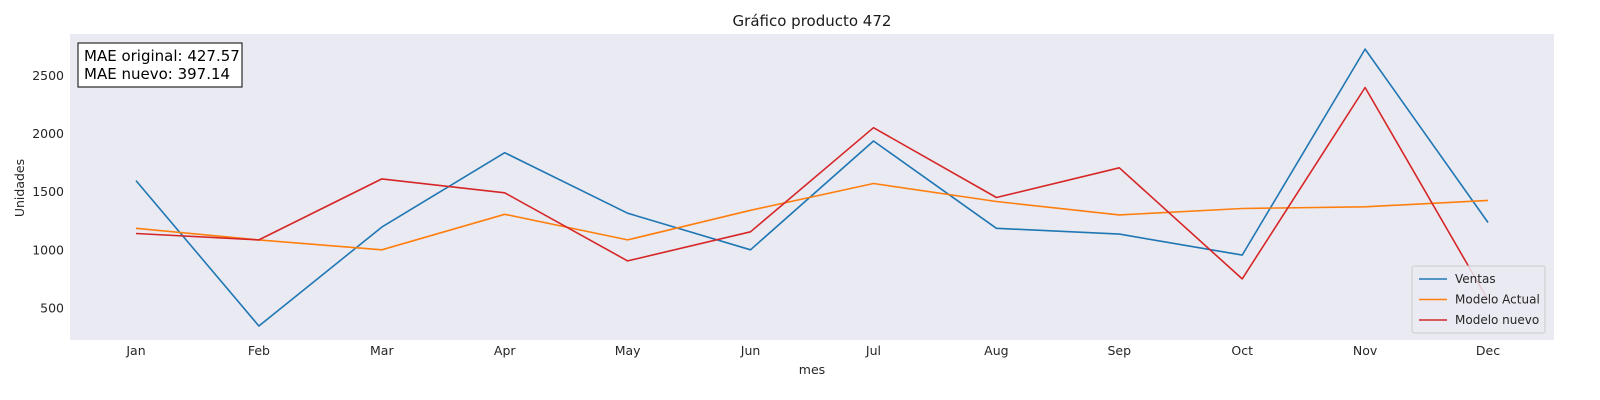  What do you see at coordinates (996, 350) in the screenshot?
I see `x-tick-label: Aug` at bounding box center [996, 350].